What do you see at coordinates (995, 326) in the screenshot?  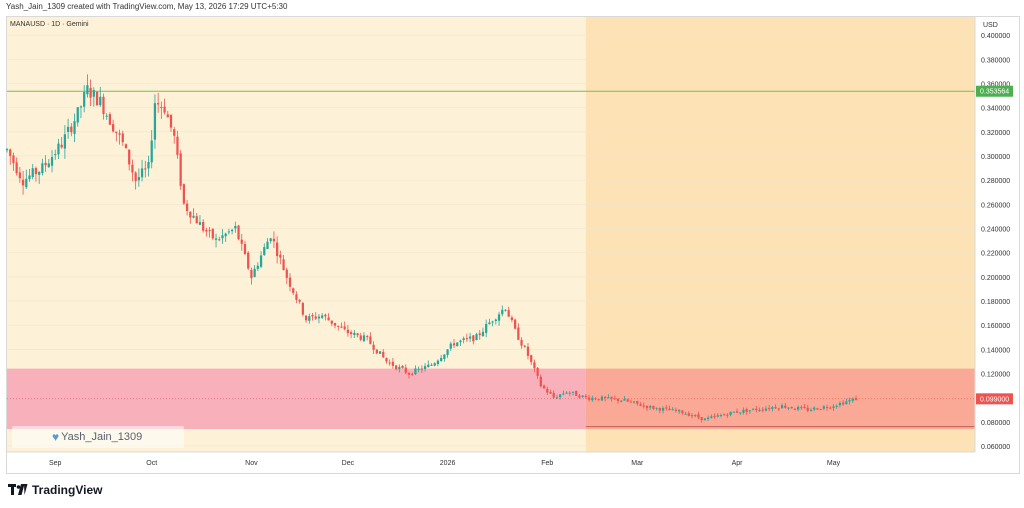 I see `y-tick-label: 0.160000` at bounding box center [995, 326].